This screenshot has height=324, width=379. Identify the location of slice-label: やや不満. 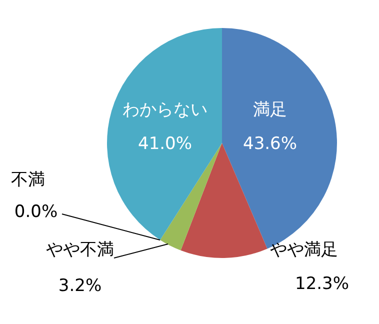
(80, 250).